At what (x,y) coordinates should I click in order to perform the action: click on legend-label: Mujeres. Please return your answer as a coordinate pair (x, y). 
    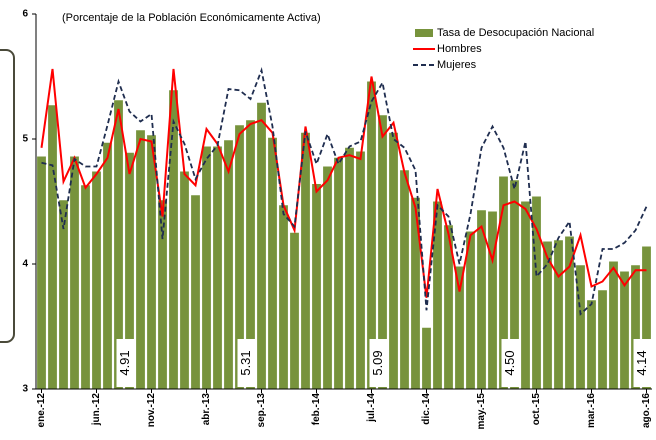
    Looking at the image, I should click on (457, 65).